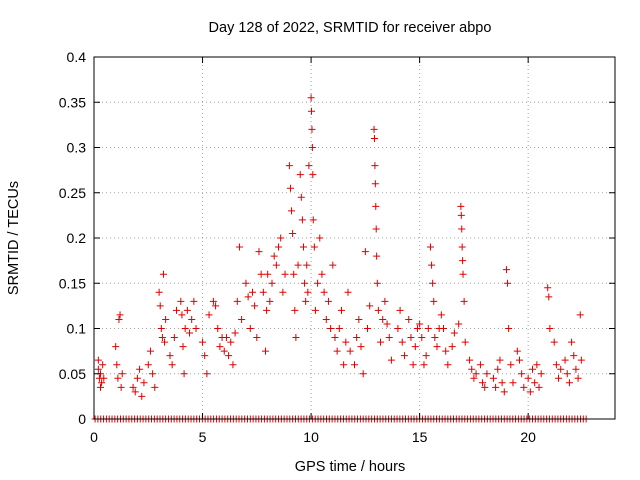  Describe the element at coordinates (420, 437) in the screenshot. I see `x-tick-label: 15` at that location.